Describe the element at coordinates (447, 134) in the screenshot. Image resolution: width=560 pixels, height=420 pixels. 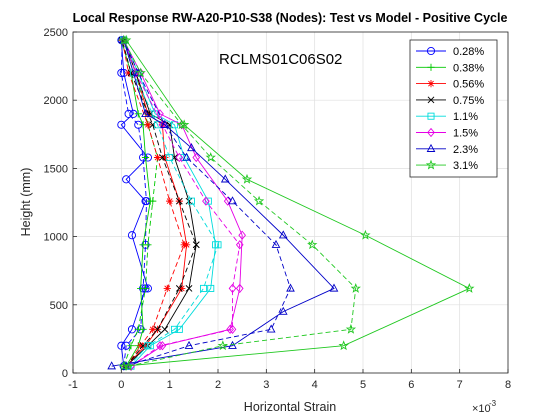
I see `legend-entry: 1.5%` at that location.